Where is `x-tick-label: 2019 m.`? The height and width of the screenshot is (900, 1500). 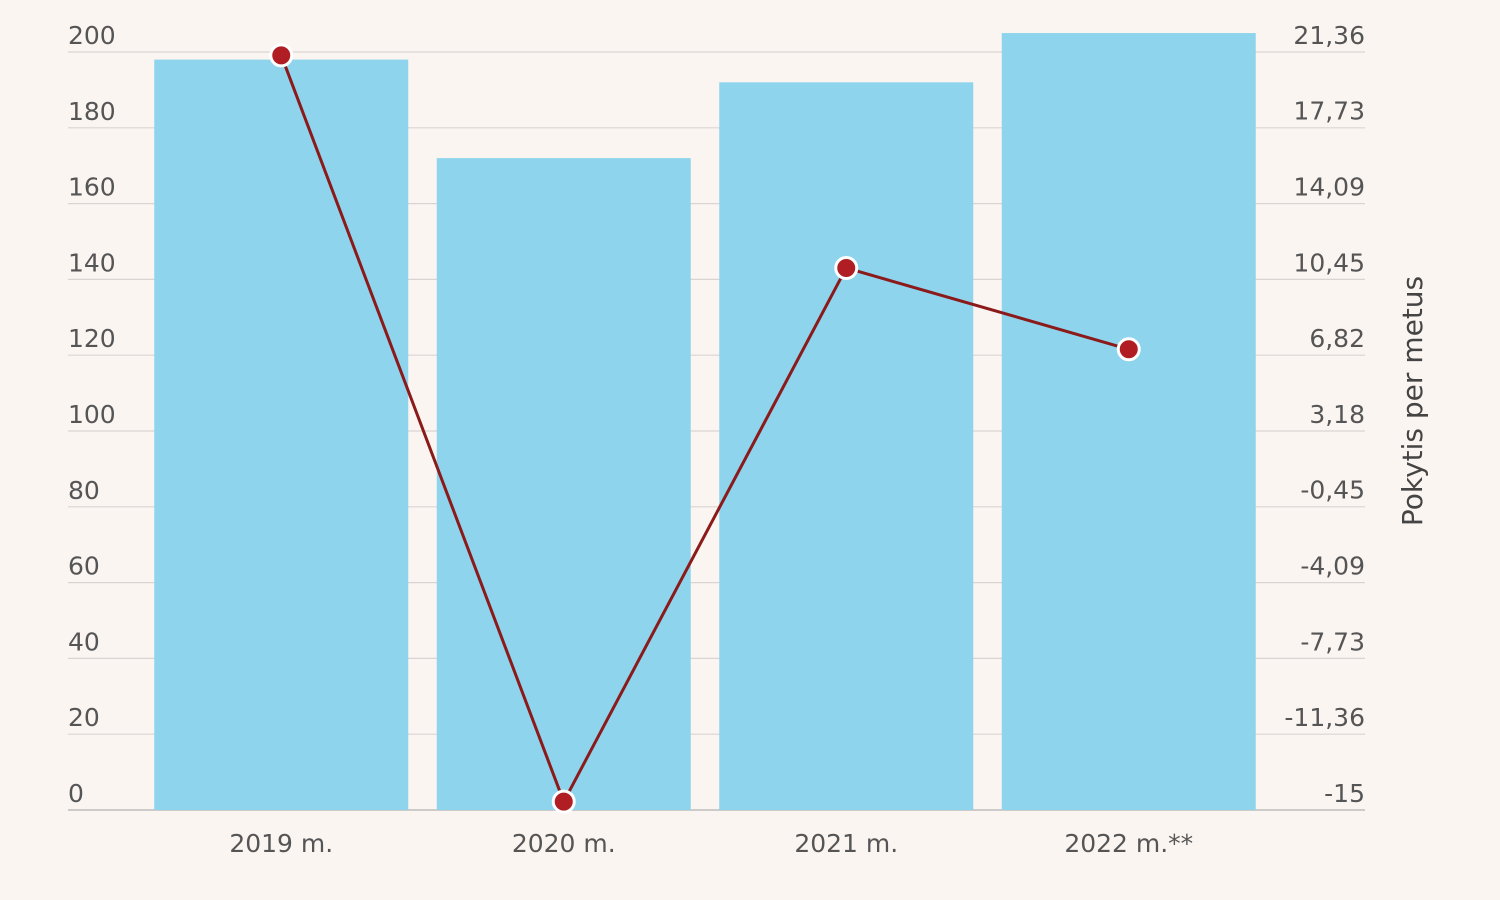
x-tick-label: 2019 m. is located at coordinates (281, 843).